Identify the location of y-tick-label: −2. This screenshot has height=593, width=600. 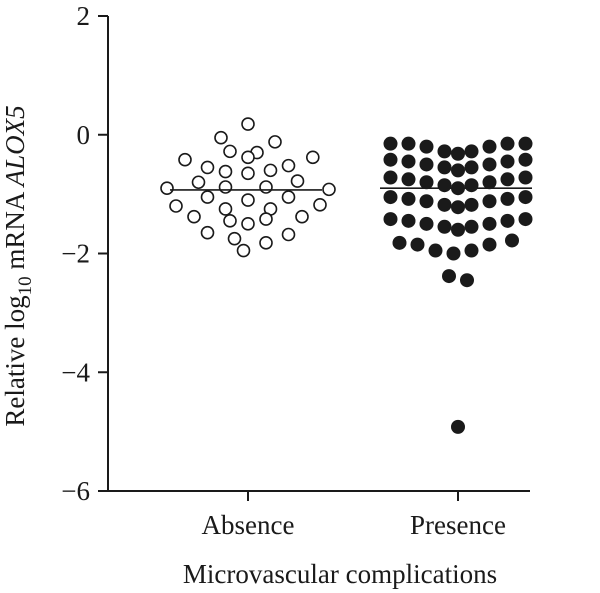
(75, 254).